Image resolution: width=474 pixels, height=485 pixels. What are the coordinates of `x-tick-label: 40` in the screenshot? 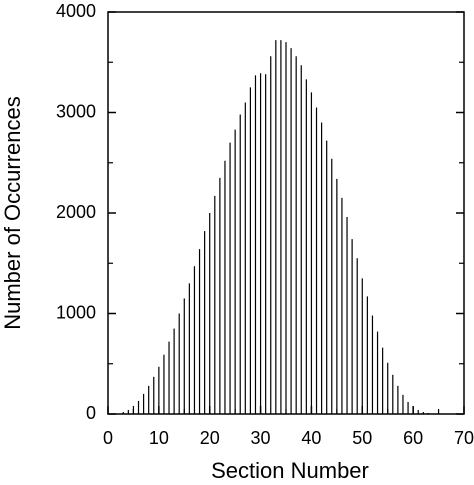 It's located at (311, 438).